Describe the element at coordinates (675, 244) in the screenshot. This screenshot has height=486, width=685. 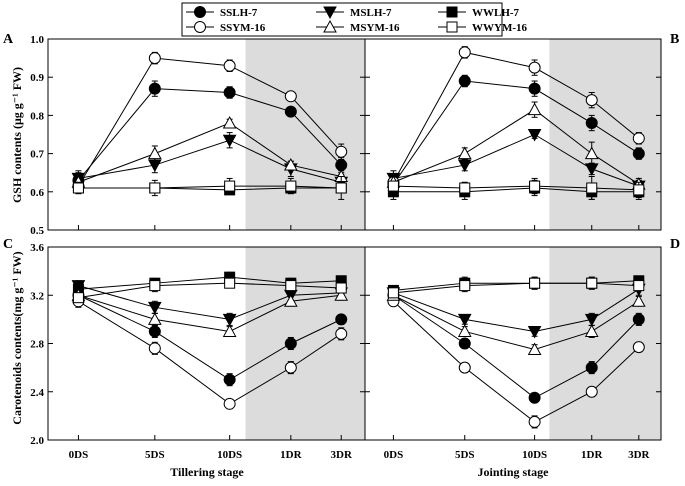
I see `panel-letter-d: D` at that location.